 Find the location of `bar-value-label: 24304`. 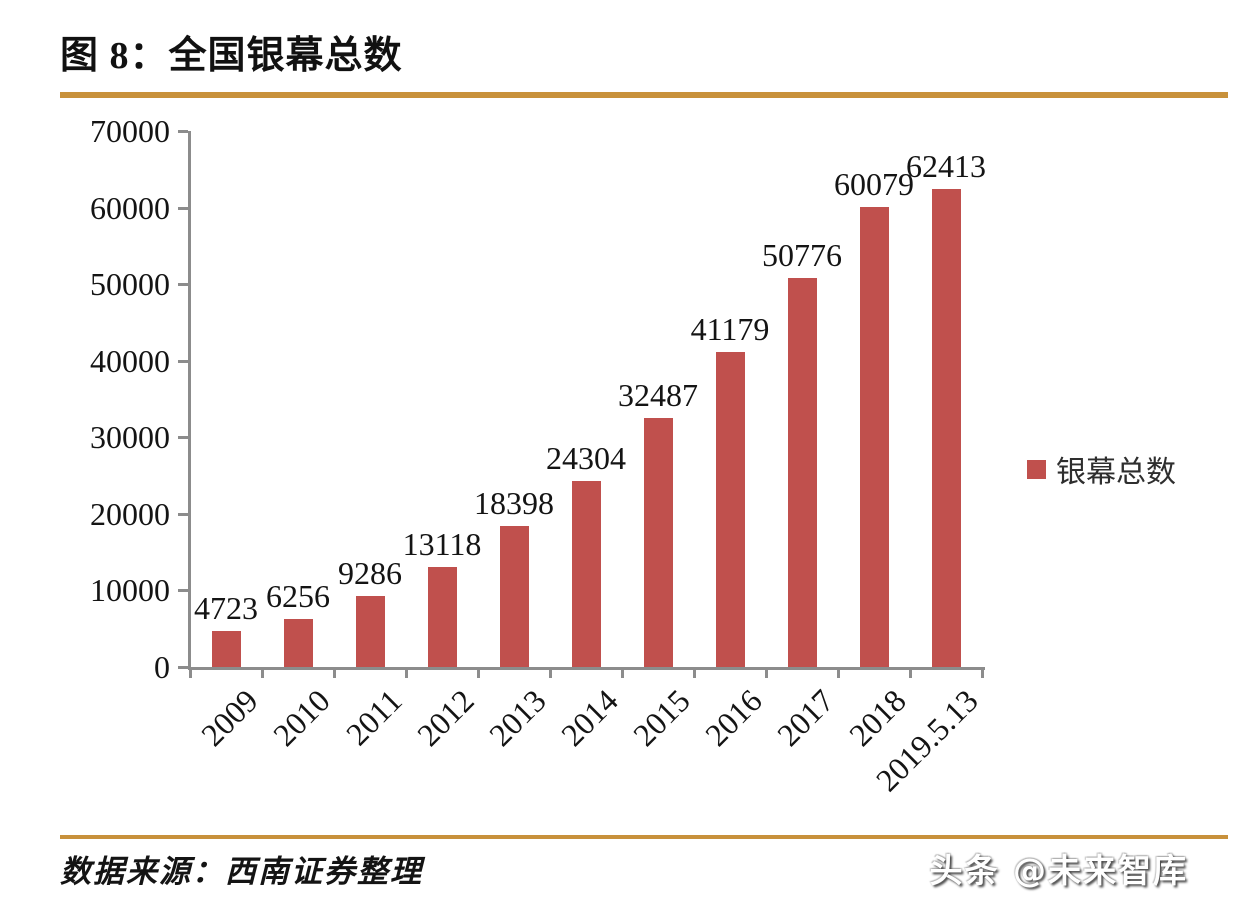

bar-value-label: 24304 is located at coordinates (586, 457).